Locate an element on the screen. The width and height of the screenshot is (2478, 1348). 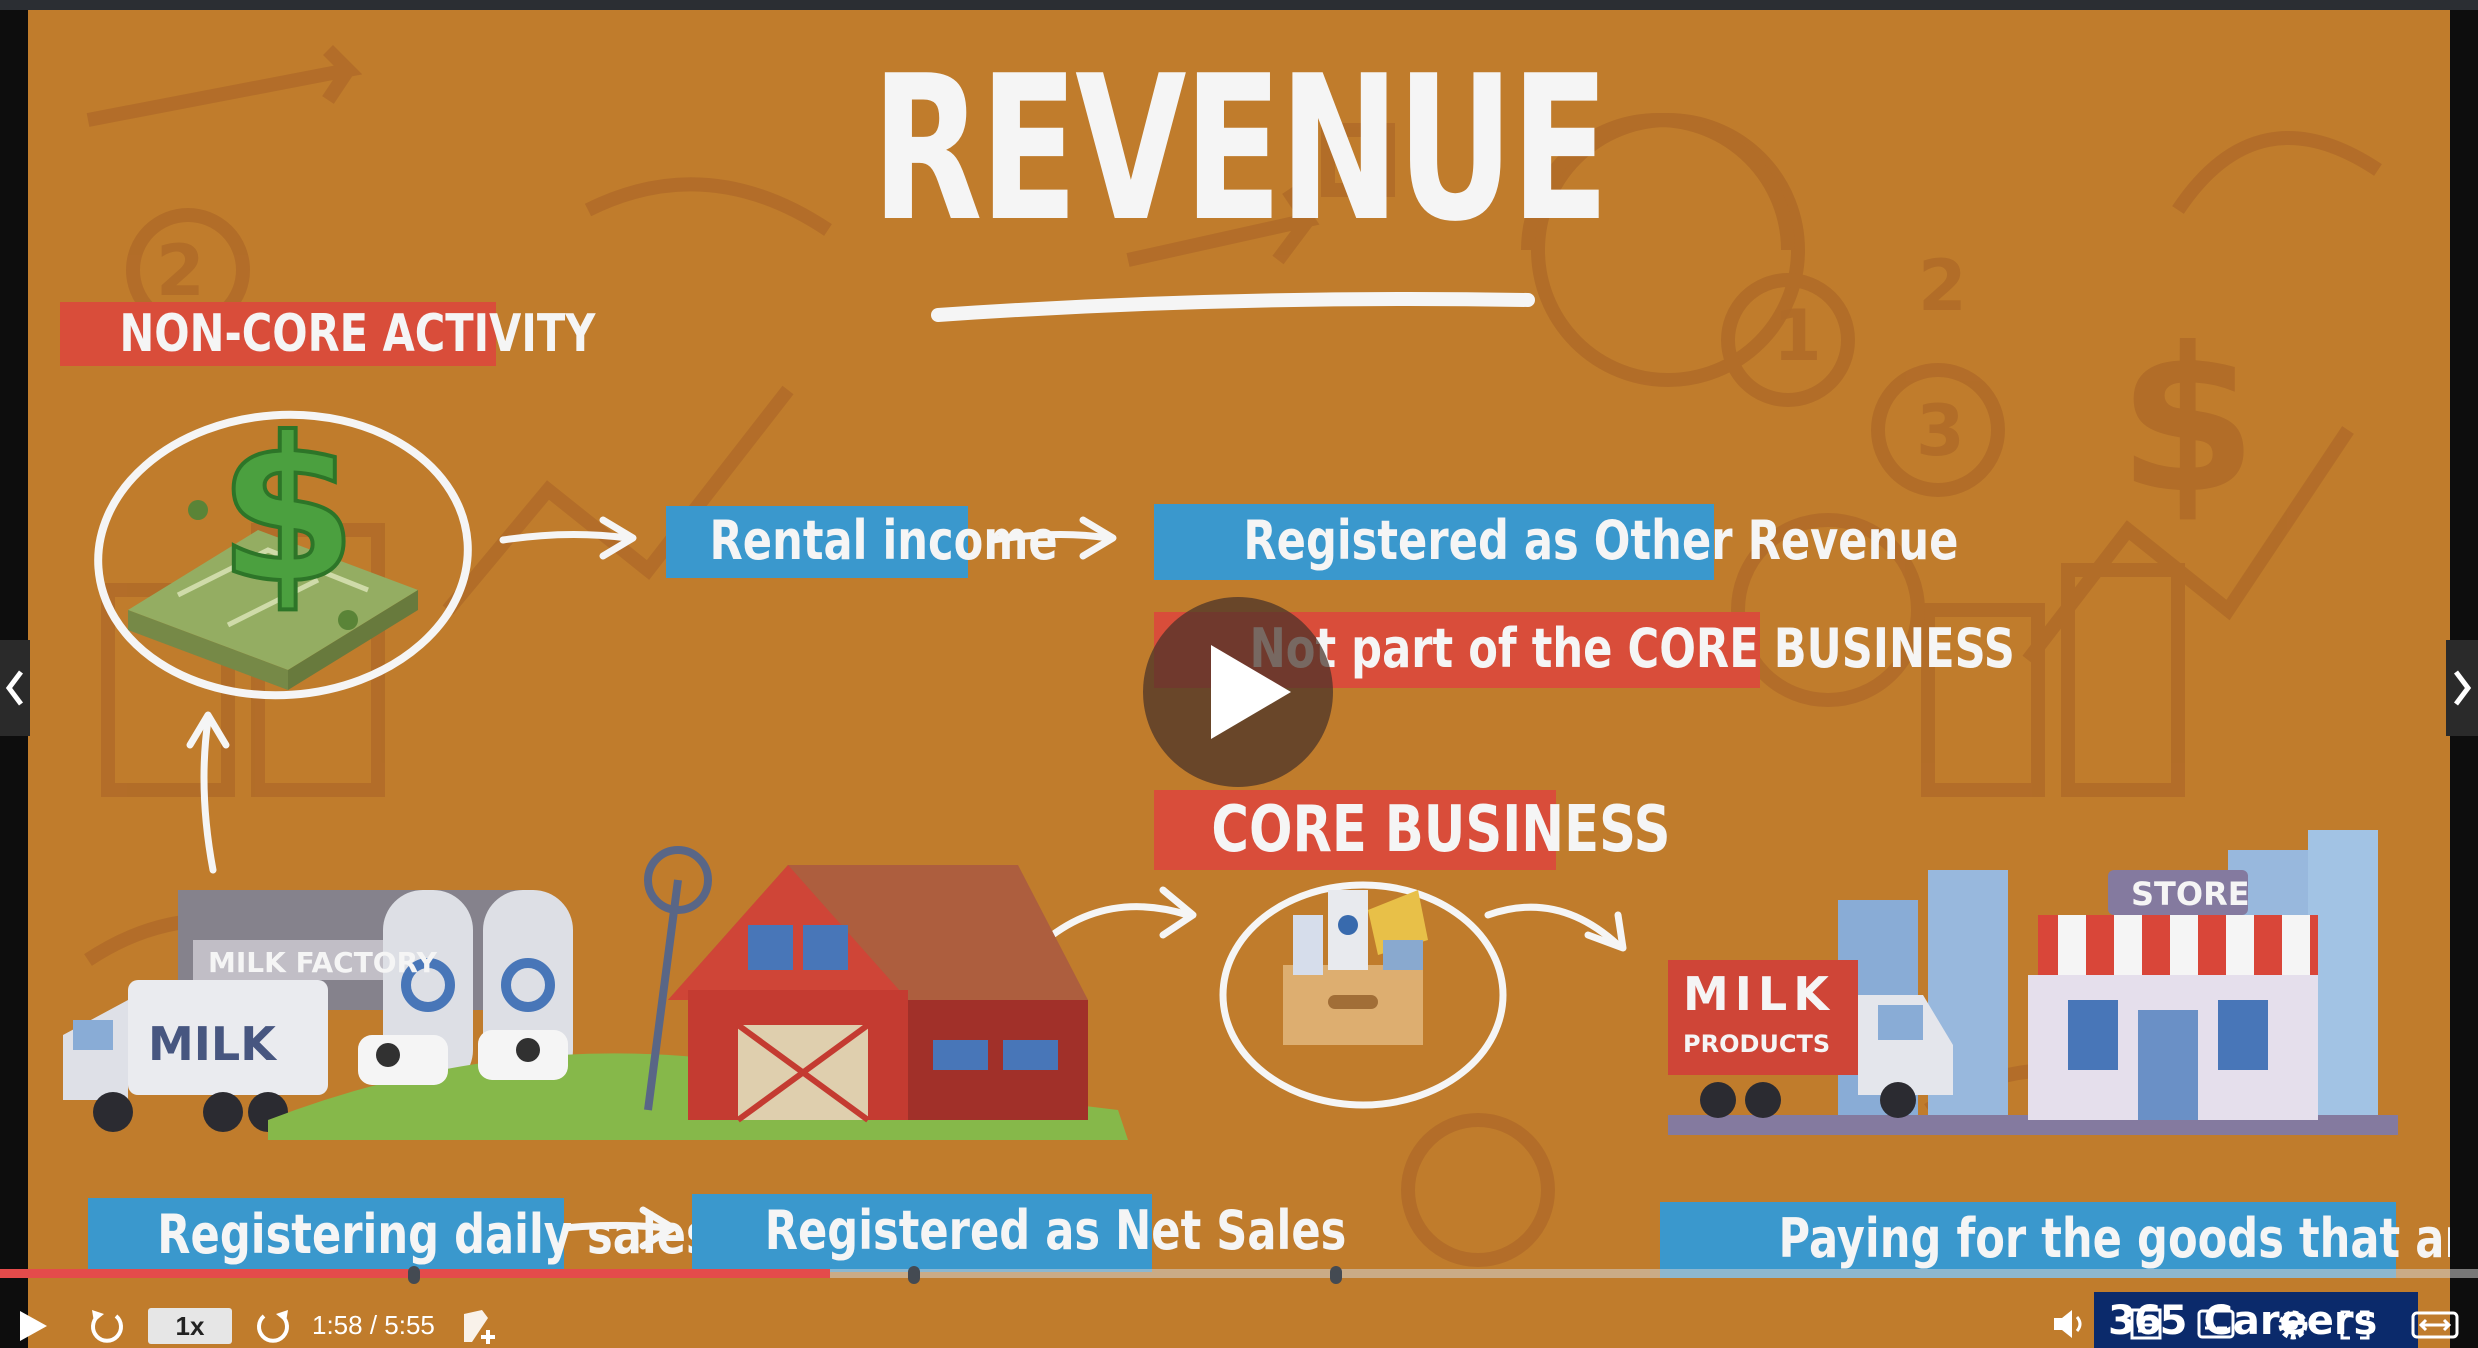
play-icon is located at coordinates (32, 1326).